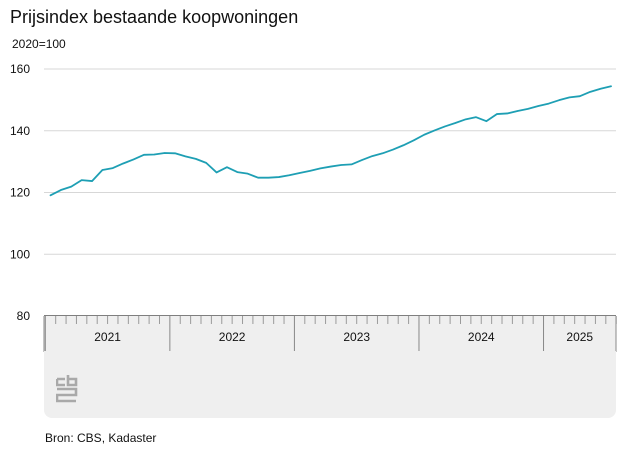 The width and height of the screenshot is (627, 470). Describe the element at coordinates (330, 384) in the screenshot. I see `chart-footer-panel` at that location.